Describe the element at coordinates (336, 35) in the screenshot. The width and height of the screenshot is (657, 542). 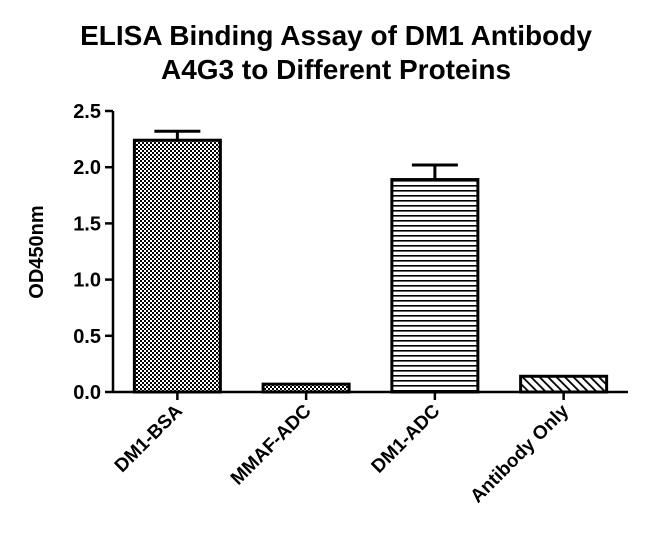
I see `chart-title-line-1: ELISA Binding Assay of DM1 Antibody` at that location.